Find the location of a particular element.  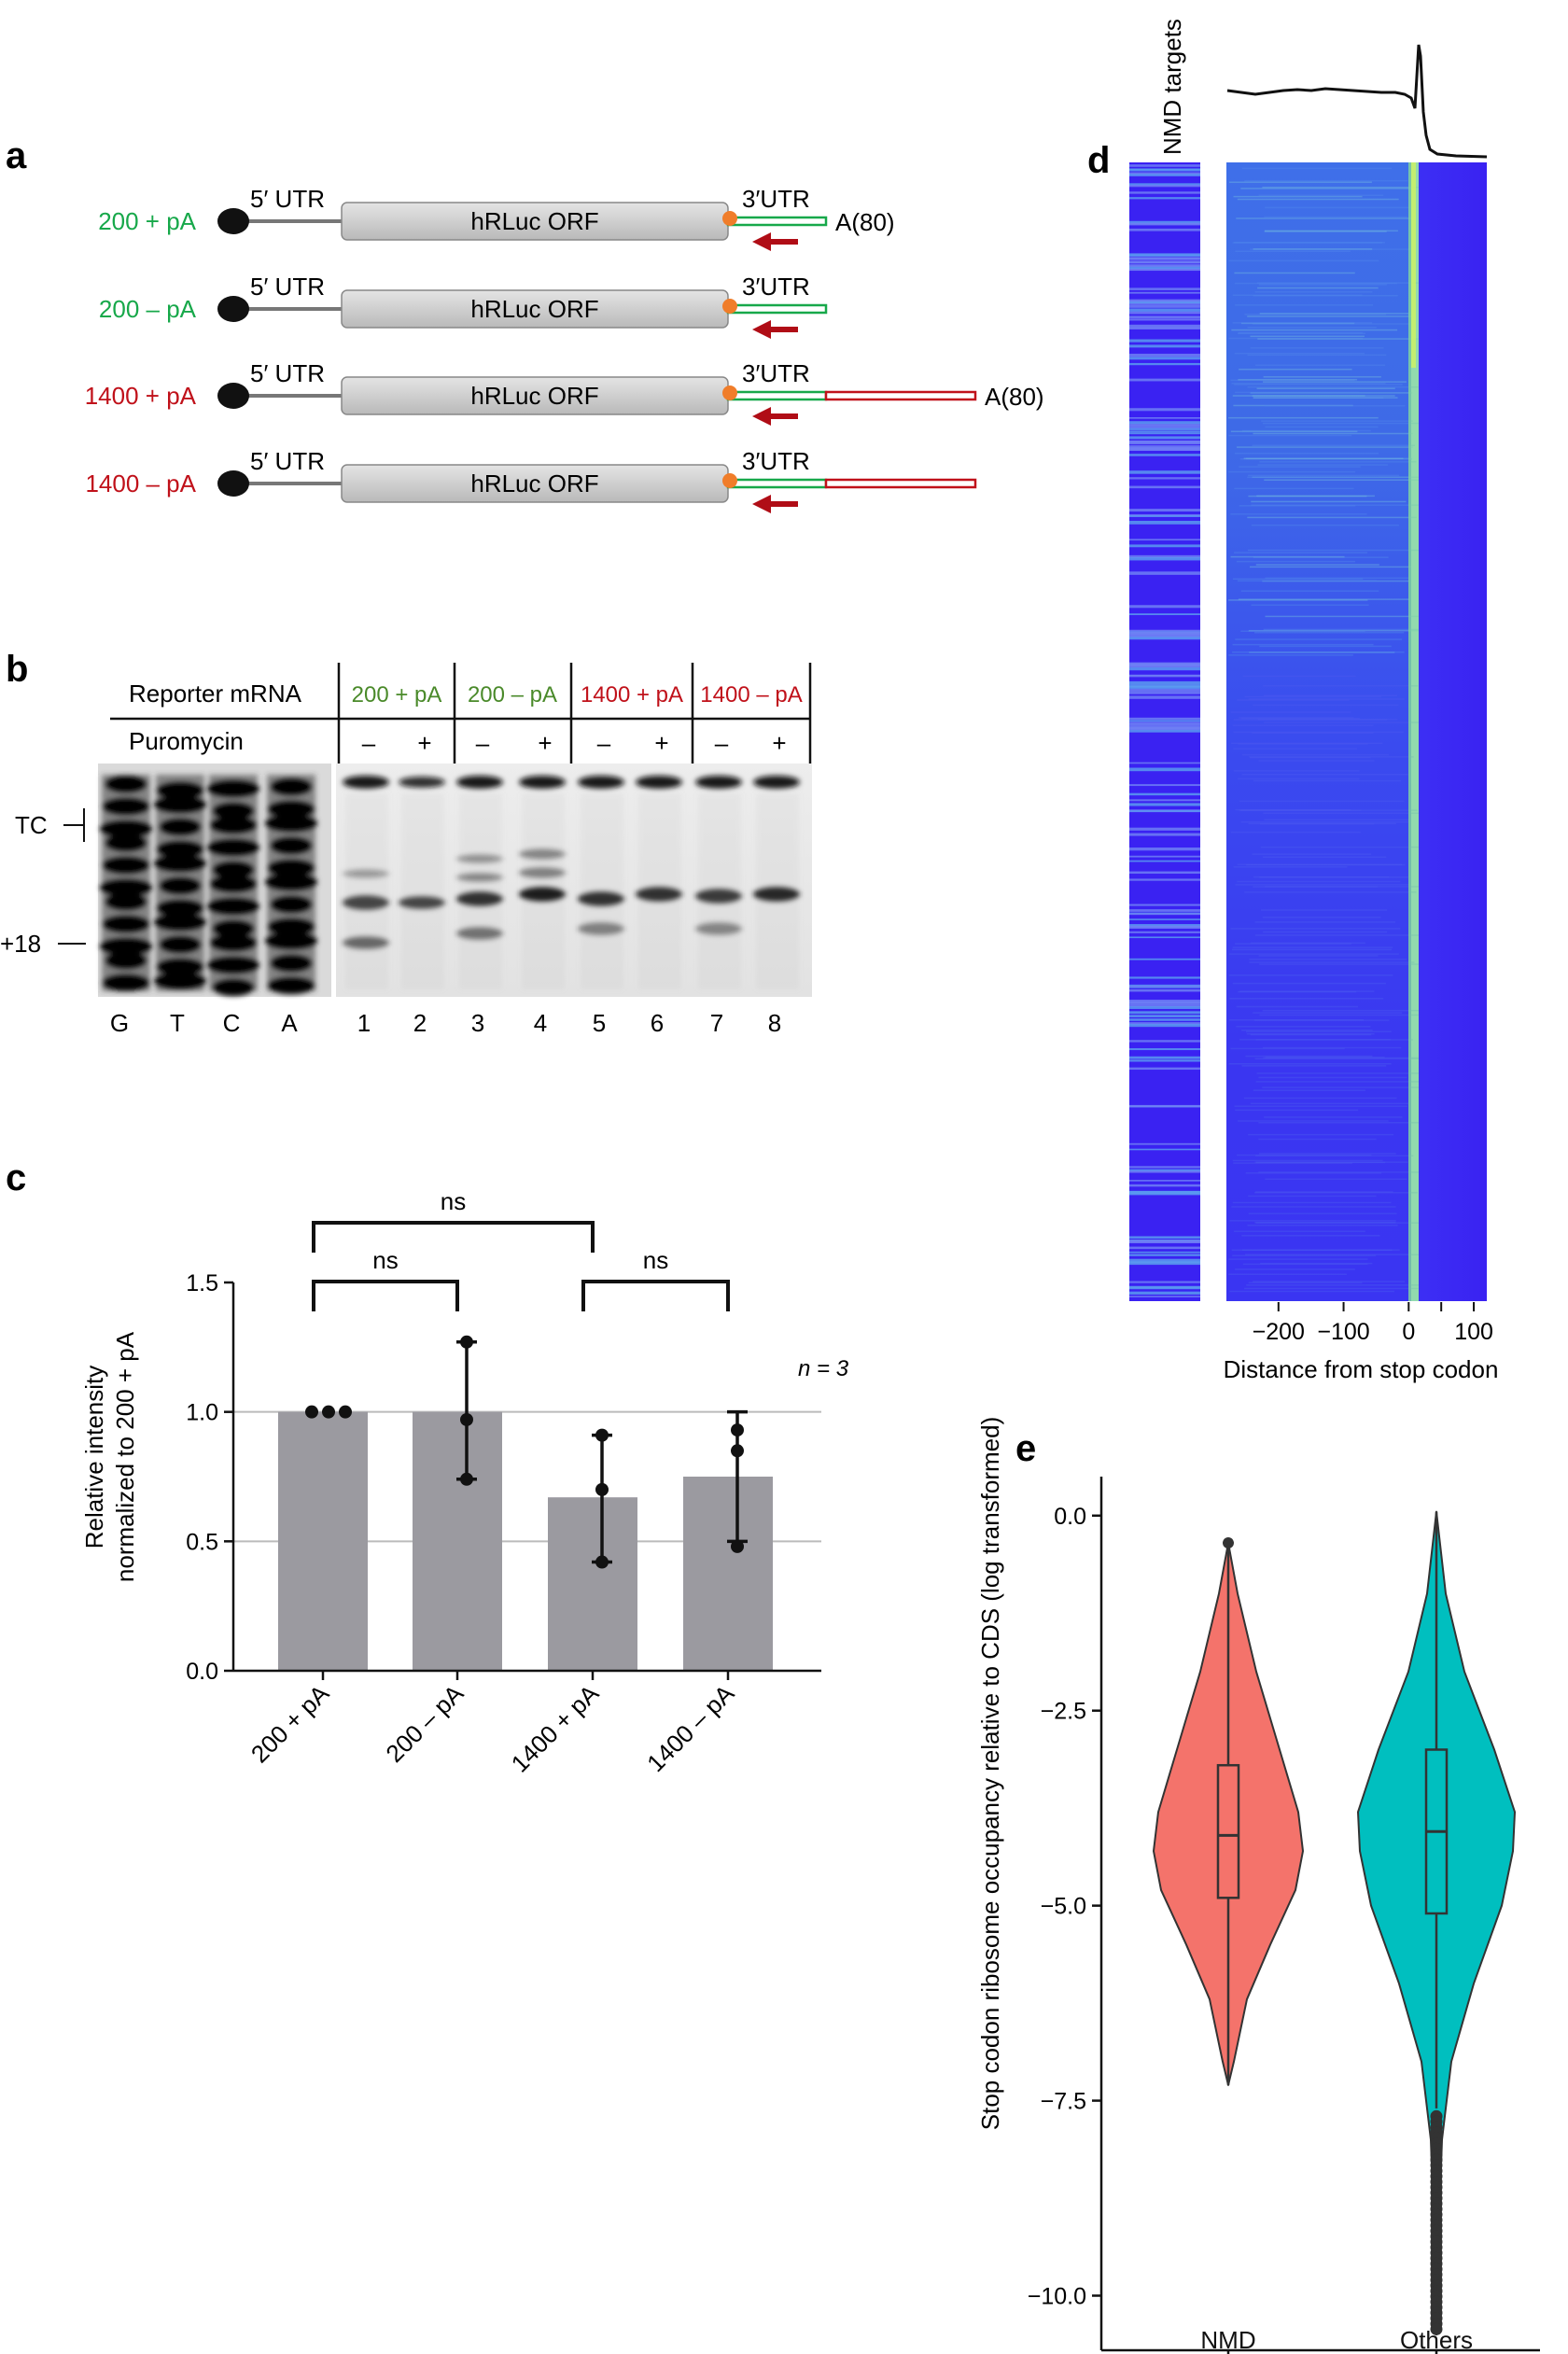

lane-label-2: 3 is located at coordinates (477, 1023).